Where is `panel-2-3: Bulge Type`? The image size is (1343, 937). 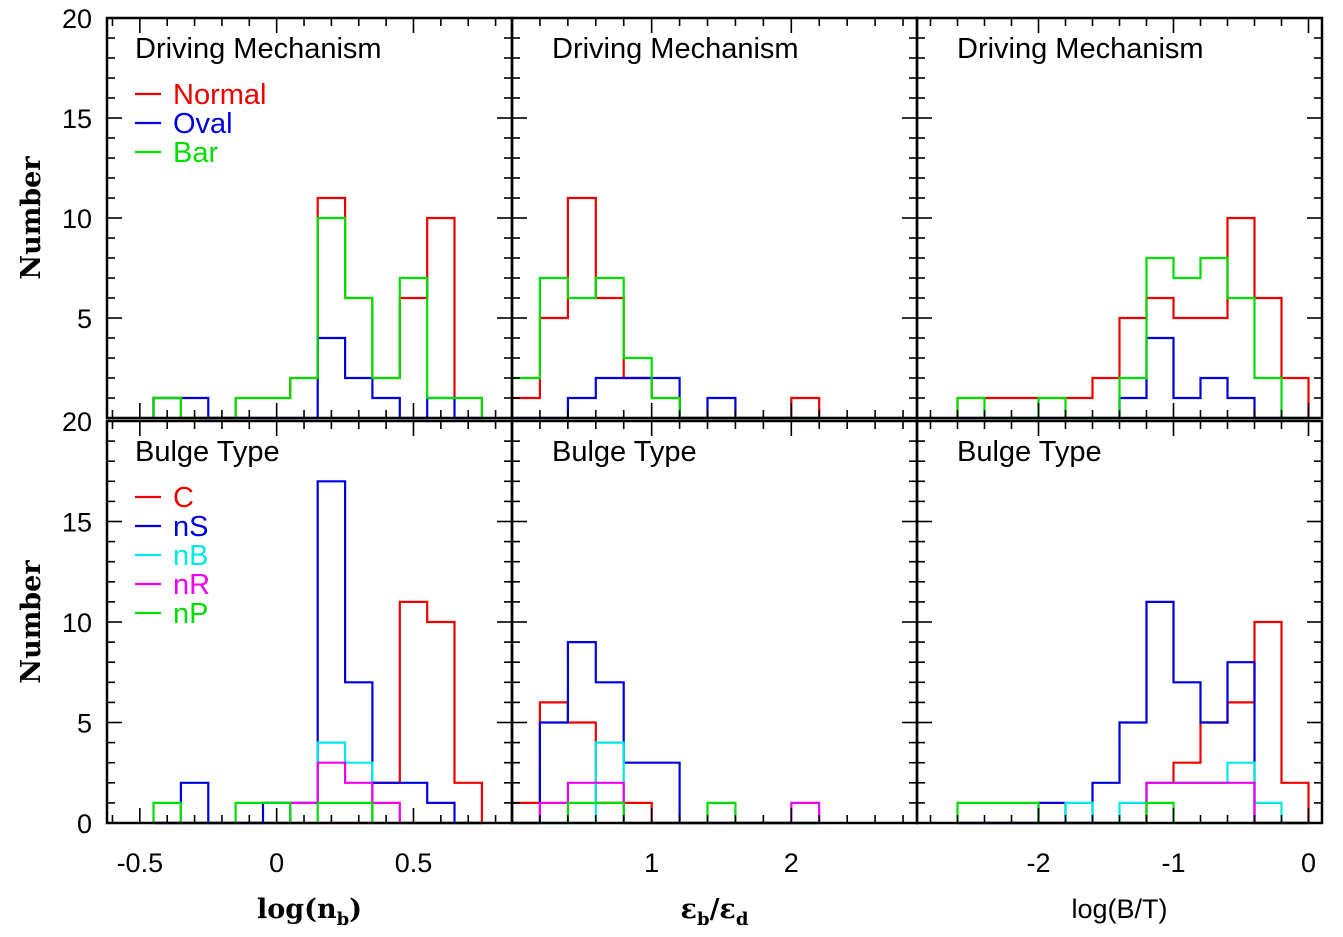
panel-2-3: Bulge Type is located at coordinates (1119, 622).